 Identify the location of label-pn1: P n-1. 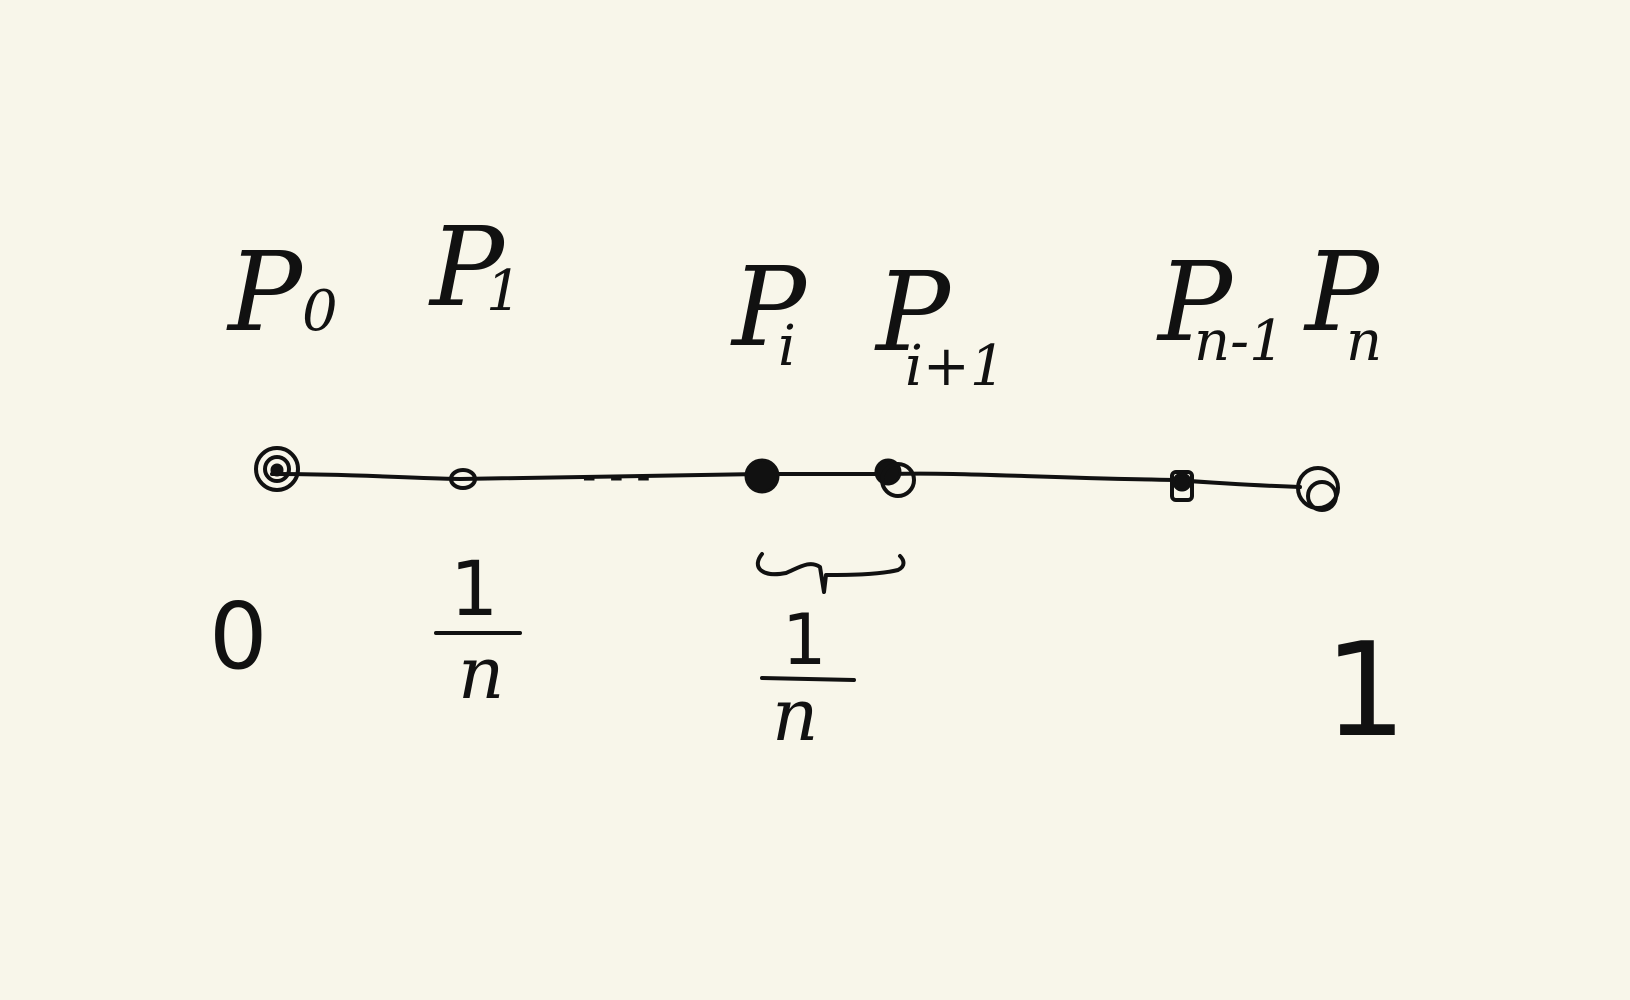
(1220, 306).